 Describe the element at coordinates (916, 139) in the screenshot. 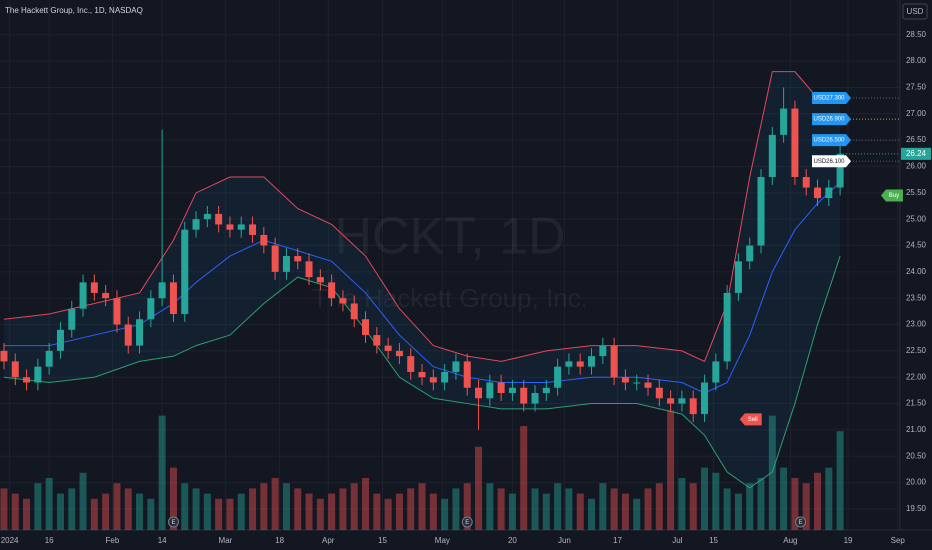

I see `y-tick-label: 26.50` at that location.